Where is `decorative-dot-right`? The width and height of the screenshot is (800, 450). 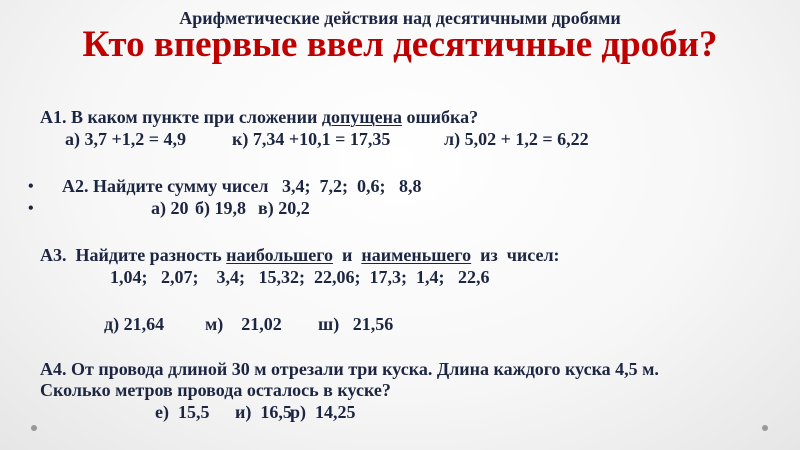 decorative-dot-right is located at coordinates (765, 428).